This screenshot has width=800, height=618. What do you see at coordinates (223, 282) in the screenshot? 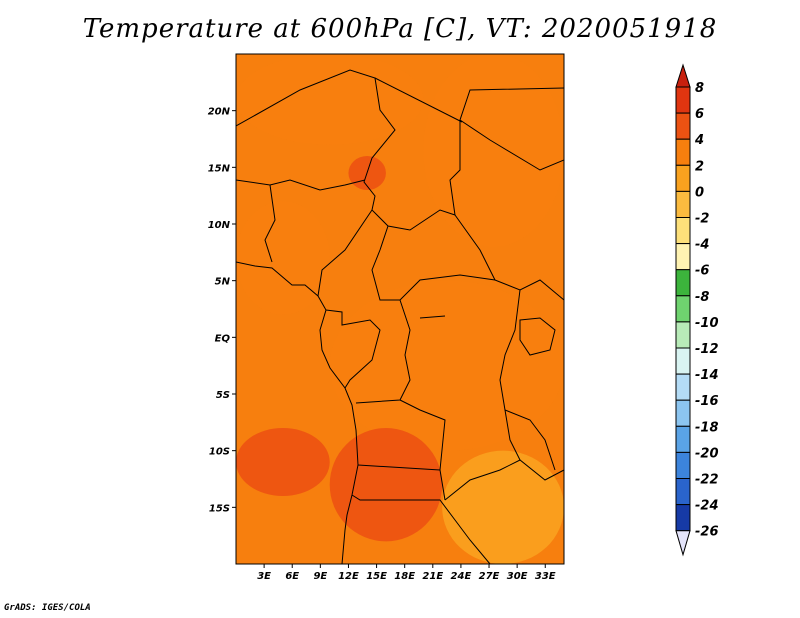
I see `y-tick-label: 5N` at bounding box center [223, 282].